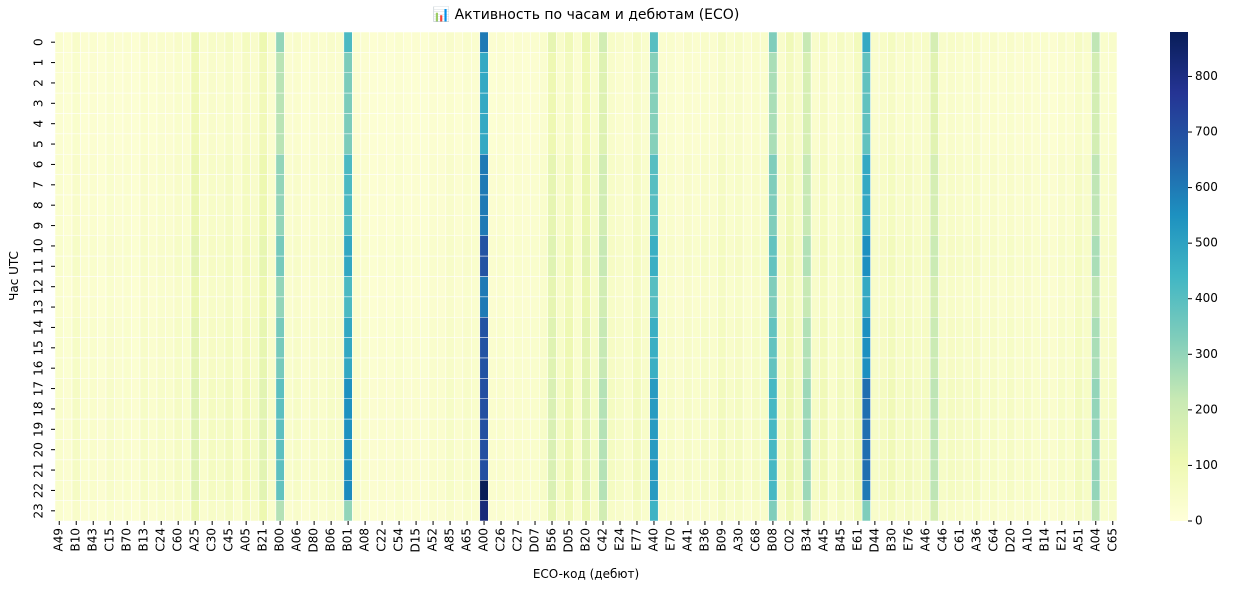 This screenshot has width=1251, height=590. Describe the element at coordinates (586, 574) in the screenshot. I see `x-axis-label: ECO-код (дебют)` at that location.